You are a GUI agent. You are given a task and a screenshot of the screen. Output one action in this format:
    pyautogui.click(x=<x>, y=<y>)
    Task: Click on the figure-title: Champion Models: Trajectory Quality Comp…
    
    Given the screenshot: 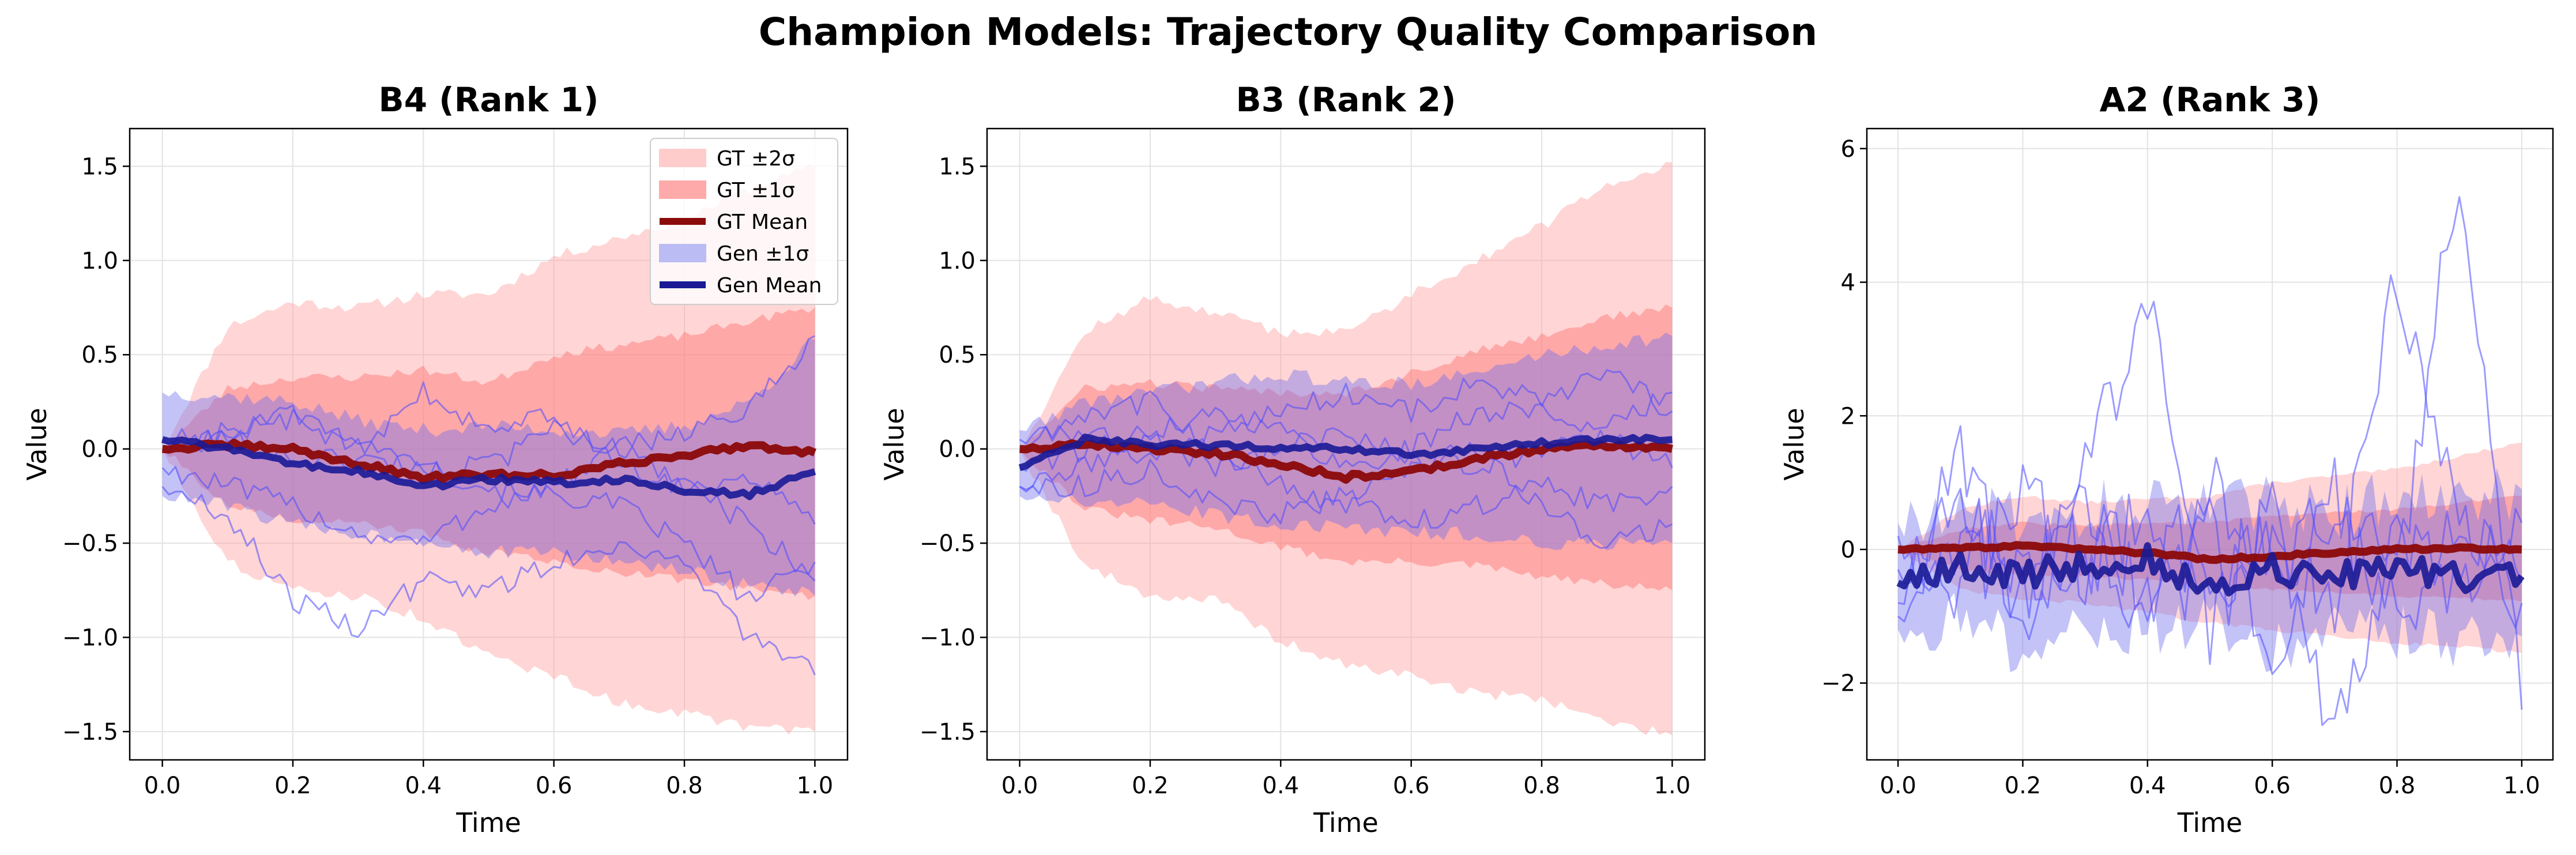 What is the action you would take?
    pyautogui.click(x=1288, y=32)
    